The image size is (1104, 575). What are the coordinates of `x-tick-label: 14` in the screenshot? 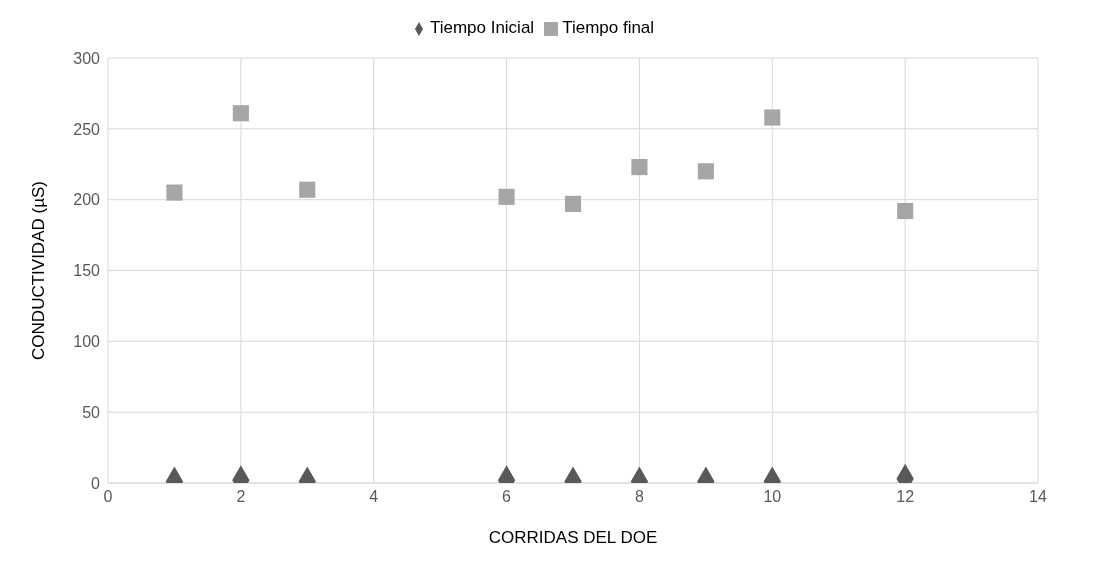 It's located at (1038, 497).